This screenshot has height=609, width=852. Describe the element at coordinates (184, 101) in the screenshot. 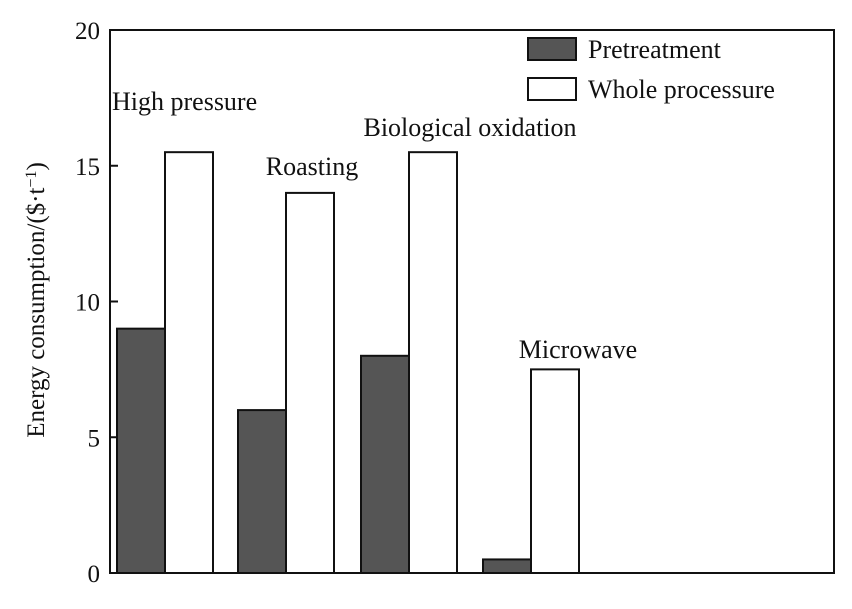

I see `category-label-0: High pressure` at that location.